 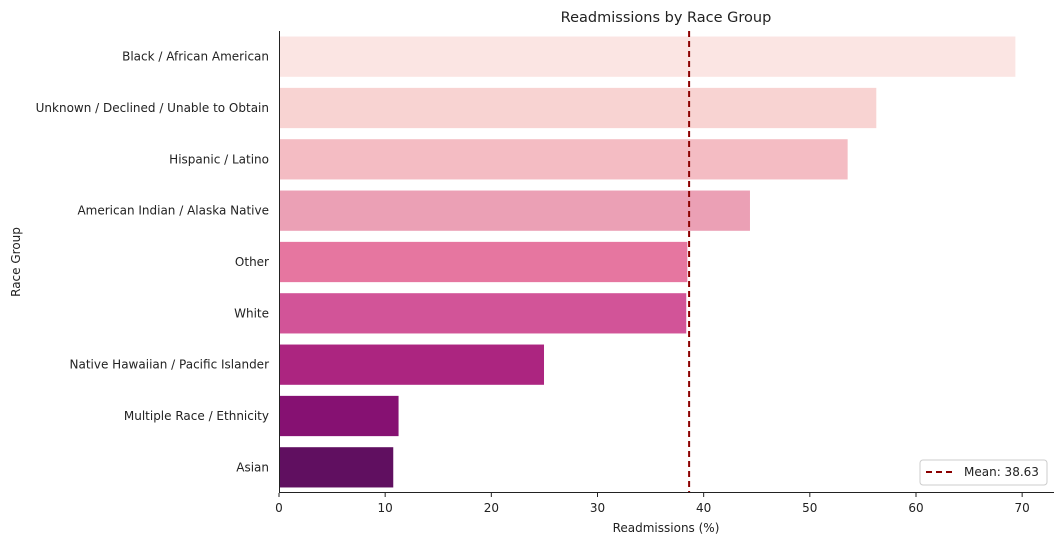 I want to click on y-tick-label: Unknown / Declined / Unable to Obtain, so click(x=152, y=108).